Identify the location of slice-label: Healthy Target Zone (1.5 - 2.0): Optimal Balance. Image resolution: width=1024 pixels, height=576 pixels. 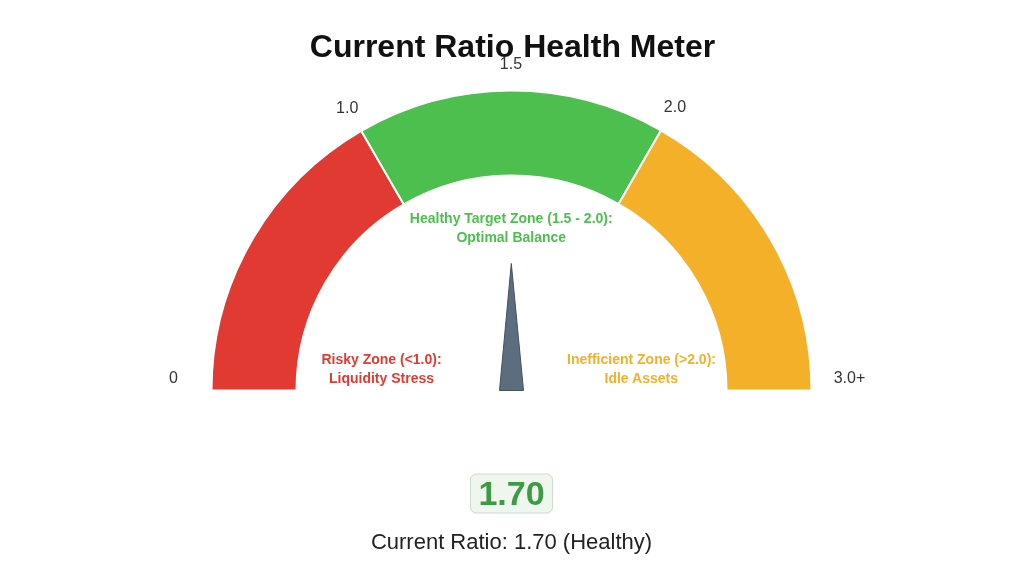
(511, 227).